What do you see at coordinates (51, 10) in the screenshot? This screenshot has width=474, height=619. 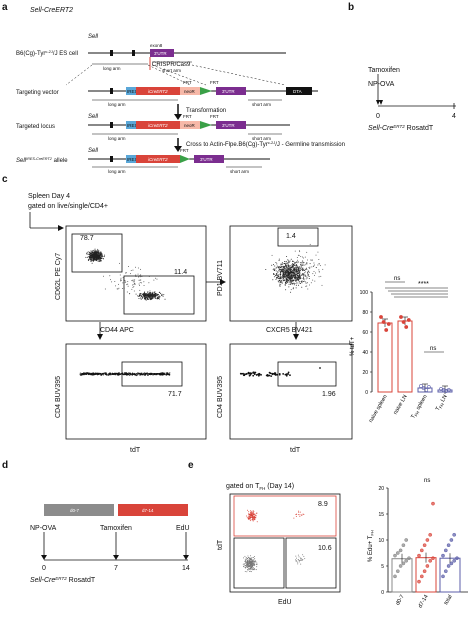 I see `panel-a-title: Sell-CreERT2` at bounding box center [51, 10].